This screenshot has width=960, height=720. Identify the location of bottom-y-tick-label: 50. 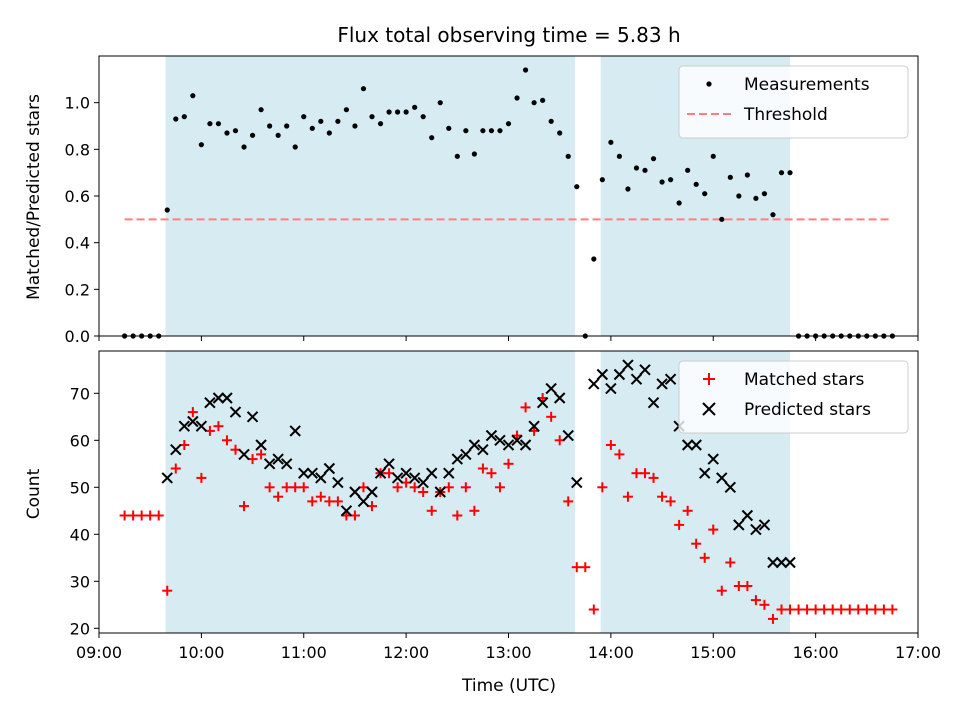
(80, 487).